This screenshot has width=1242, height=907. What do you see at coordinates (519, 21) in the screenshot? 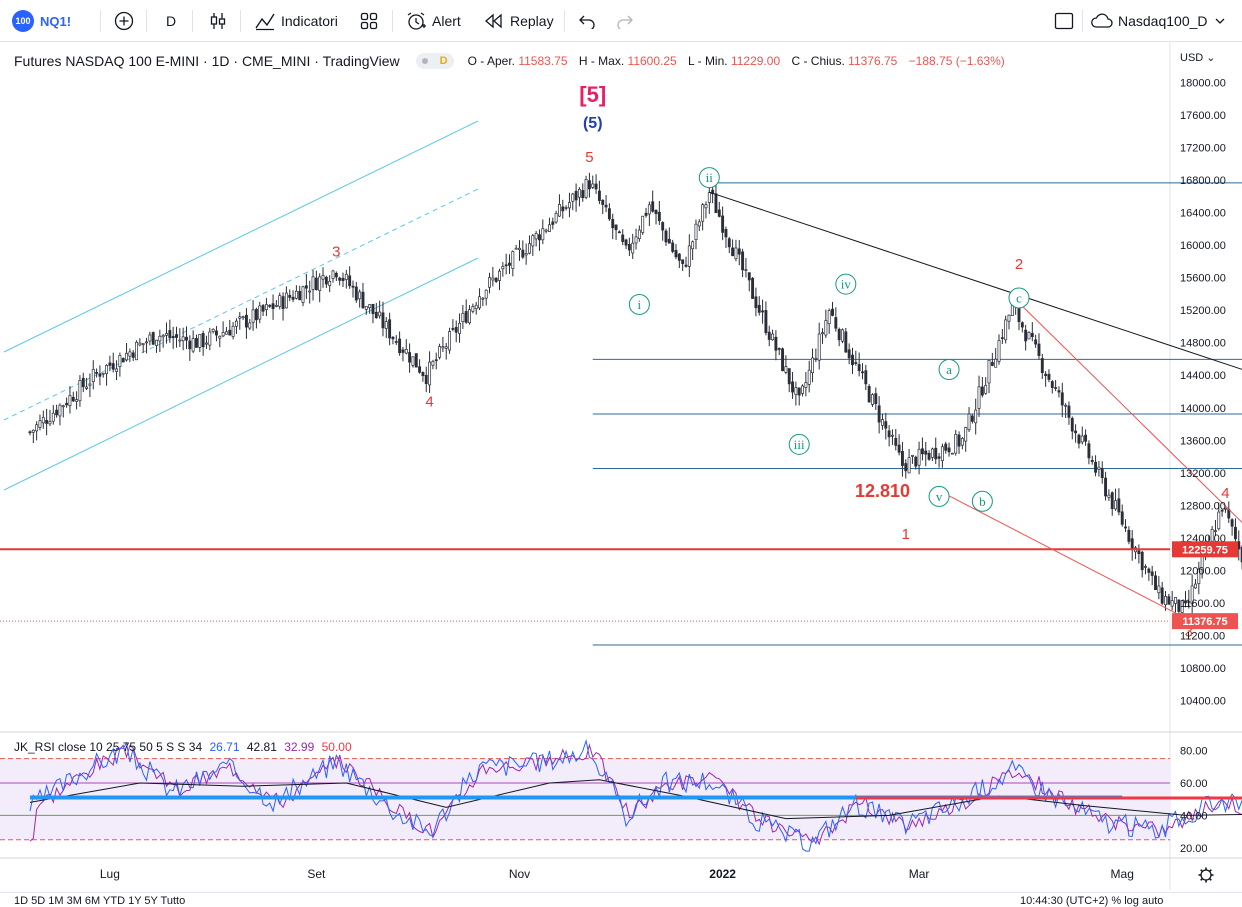
I see `replay-button: Replay` at bounding box center [519, 21].